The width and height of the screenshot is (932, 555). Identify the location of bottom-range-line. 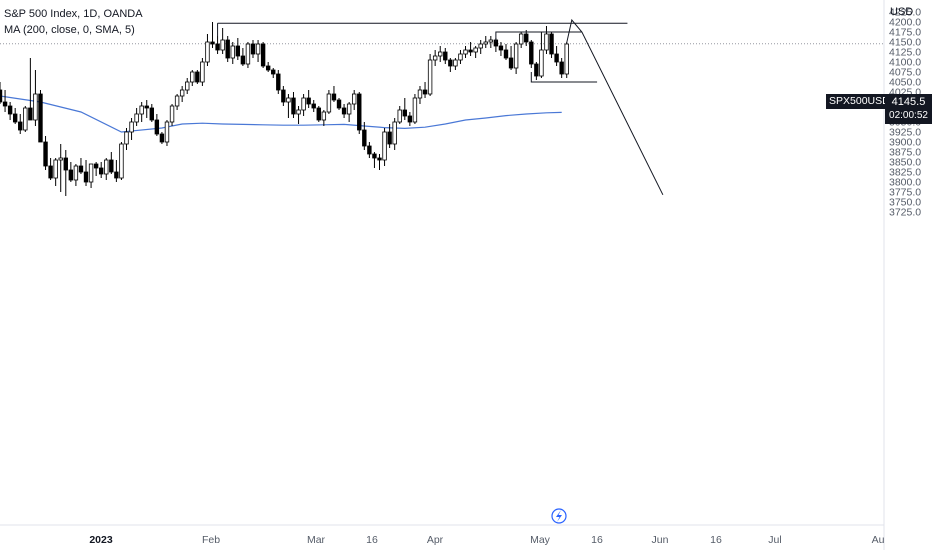
(564, 77).